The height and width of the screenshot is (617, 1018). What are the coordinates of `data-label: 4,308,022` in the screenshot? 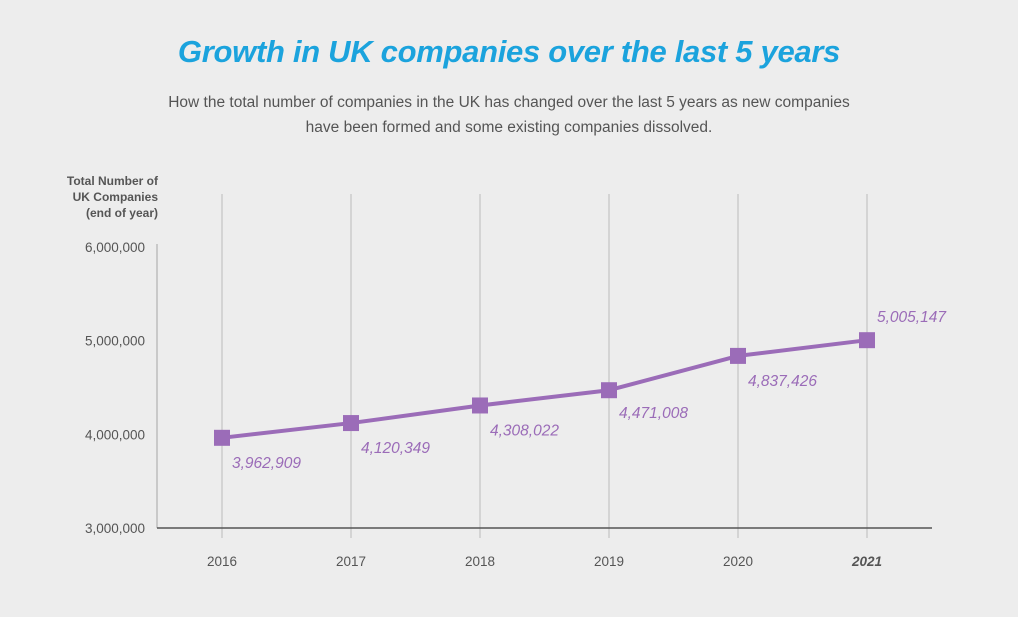 It's located at (524, 430).